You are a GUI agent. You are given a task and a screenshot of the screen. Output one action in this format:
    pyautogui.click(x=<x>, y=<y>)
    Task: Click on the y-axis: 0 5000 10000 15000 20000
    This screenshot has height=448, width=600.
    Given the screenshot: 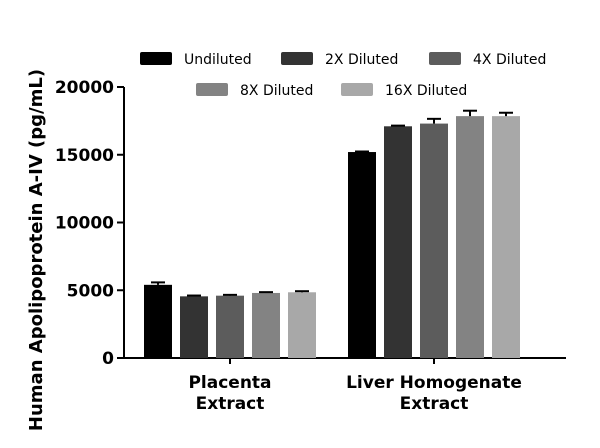 What is the action you would take?
    pyautogui.click(x=90, y=223)
    